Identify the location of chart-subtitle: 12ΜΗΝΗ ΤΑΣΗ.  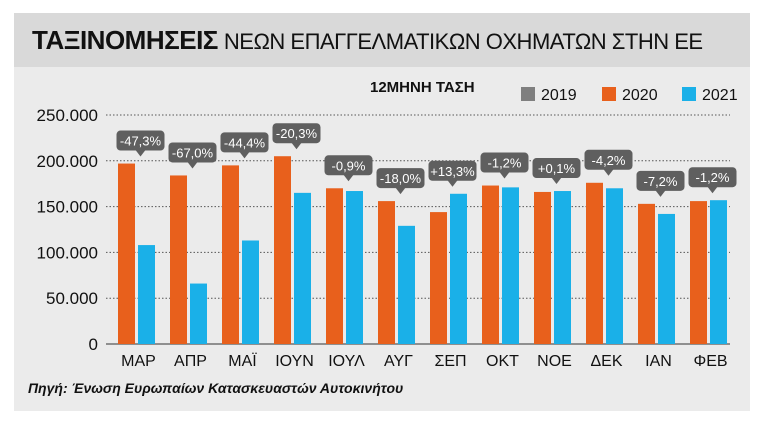
(422, 87).